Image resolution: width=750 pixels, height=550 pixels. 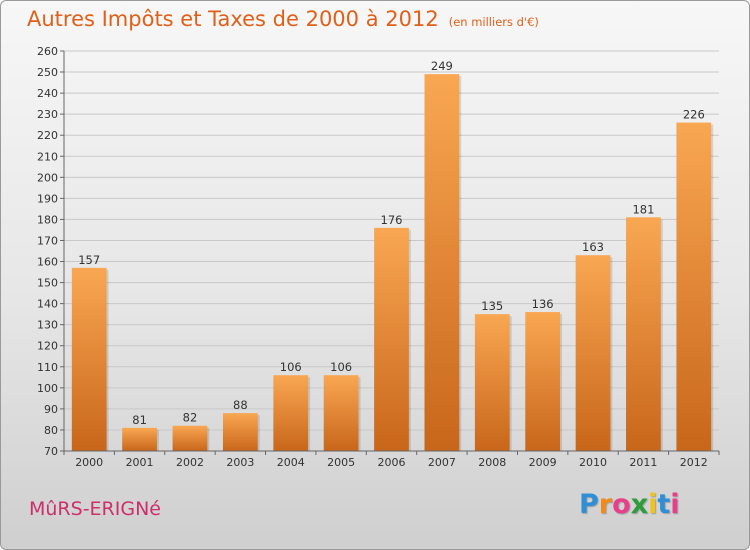 What do you see at coordinates (47, 346) in the screenshot?
I see `y-tick-label: 120` at bounding box center [47, 346].